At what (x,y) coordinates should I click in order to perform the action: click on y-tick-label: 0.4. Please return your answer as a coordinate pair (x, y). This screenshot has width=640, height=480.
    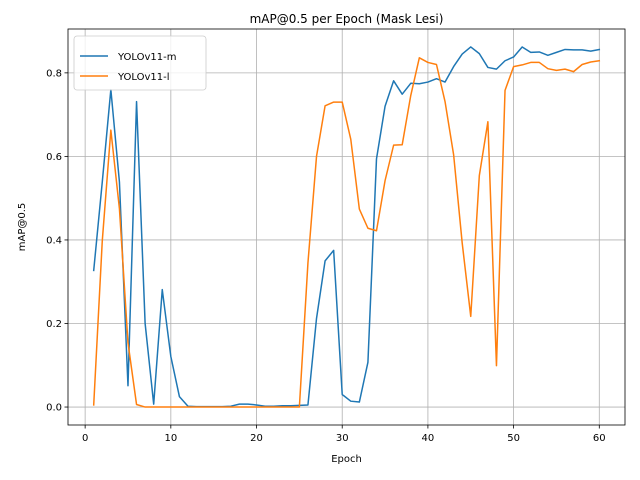
    Looking at the image, I should click on (54, 240).